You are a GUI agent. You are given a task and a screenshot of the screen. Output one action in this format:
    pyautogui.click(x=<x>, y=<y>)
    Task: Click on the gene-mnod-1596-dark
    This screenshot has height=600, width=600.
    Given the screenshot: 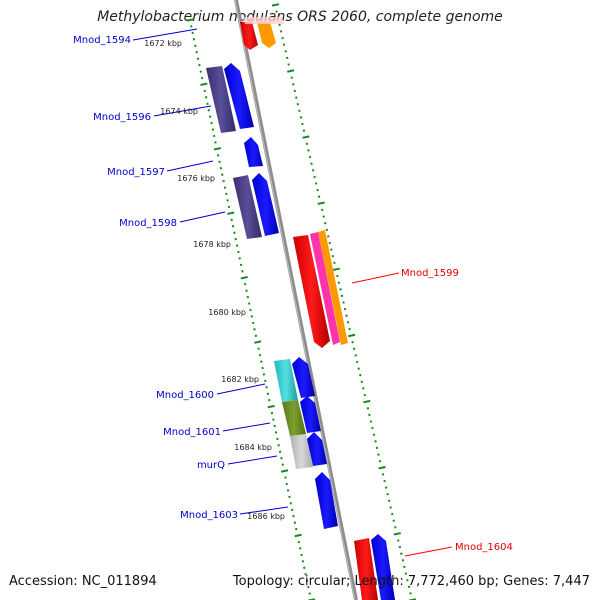 What is the action you would take?
    pyautogui.click(x=221, y=99)
    